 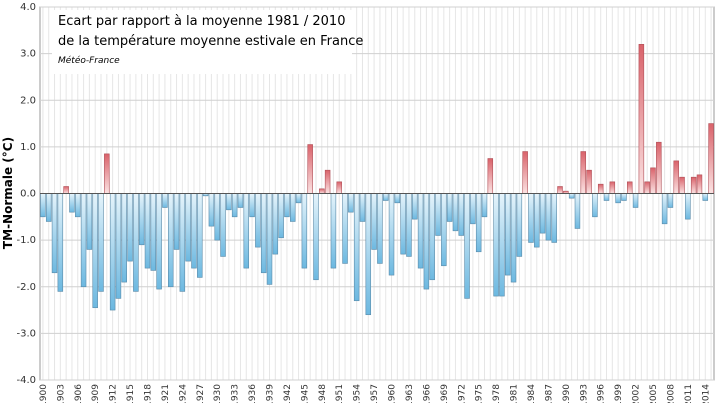 I want to click on x-tick-label: 1945, so click(x=305, y=393).